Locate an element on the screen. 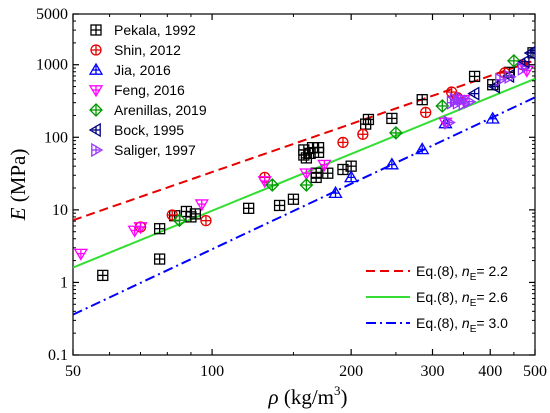  legend-label: Jia, 2016 is located at coordinates (142, 70).